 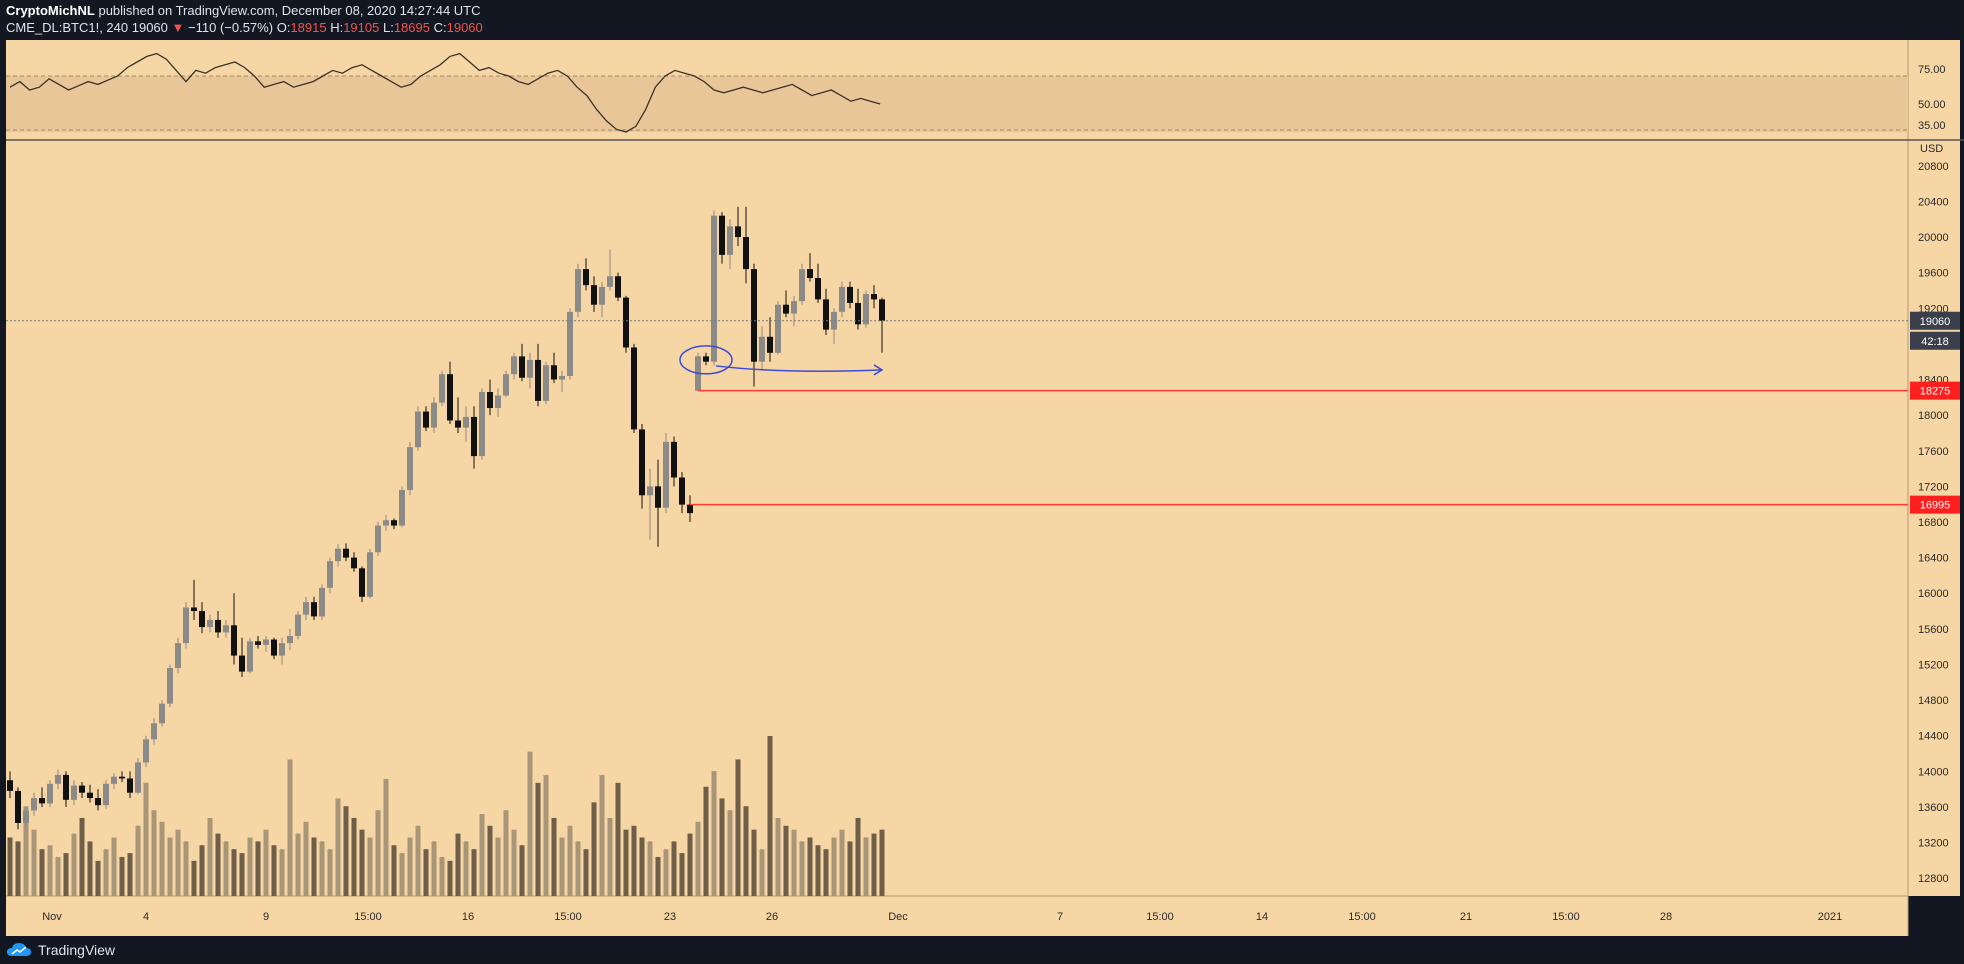 What do you see at coordinates (1932, 105) in the screenshot?
I see `rsi-tick-label: 50.00` at bounding box center [1932, 105].